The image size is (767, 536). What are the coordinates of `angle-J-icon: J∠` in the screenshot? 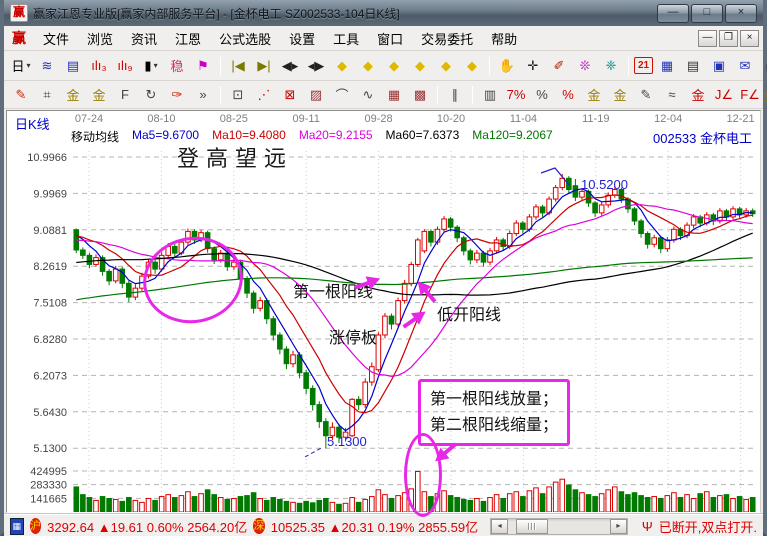 It's located at (724, 94).